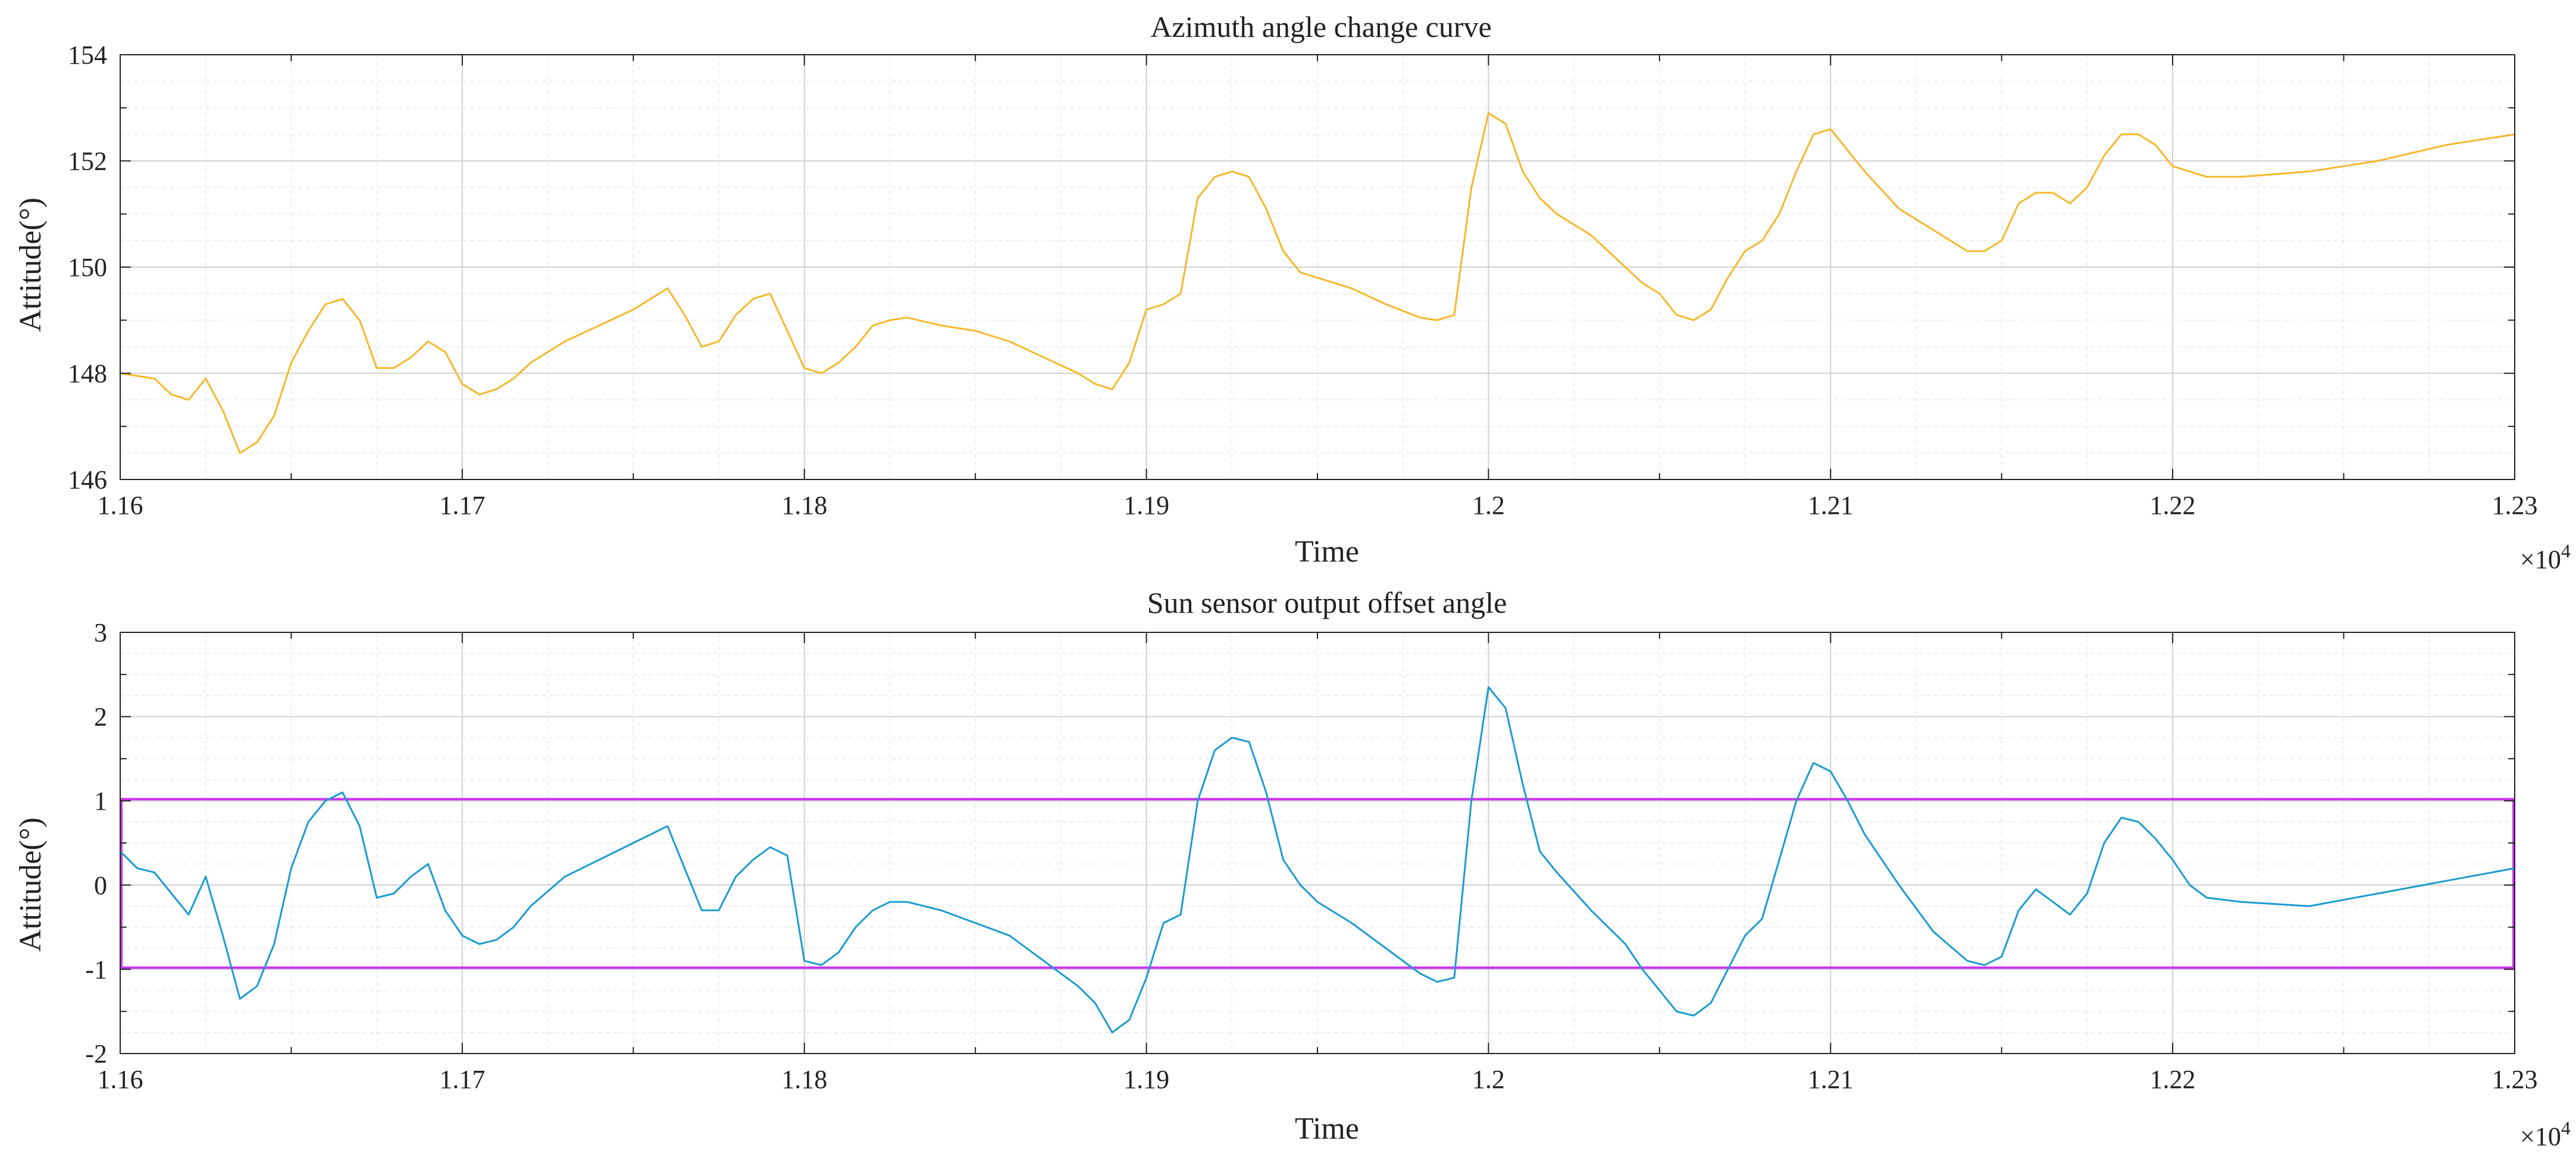  What do you see at coordinates (1327, 602) in the screenshot?
I see `chart-title: Sun sensor output offset angle` at bounding box center [1327, 602].